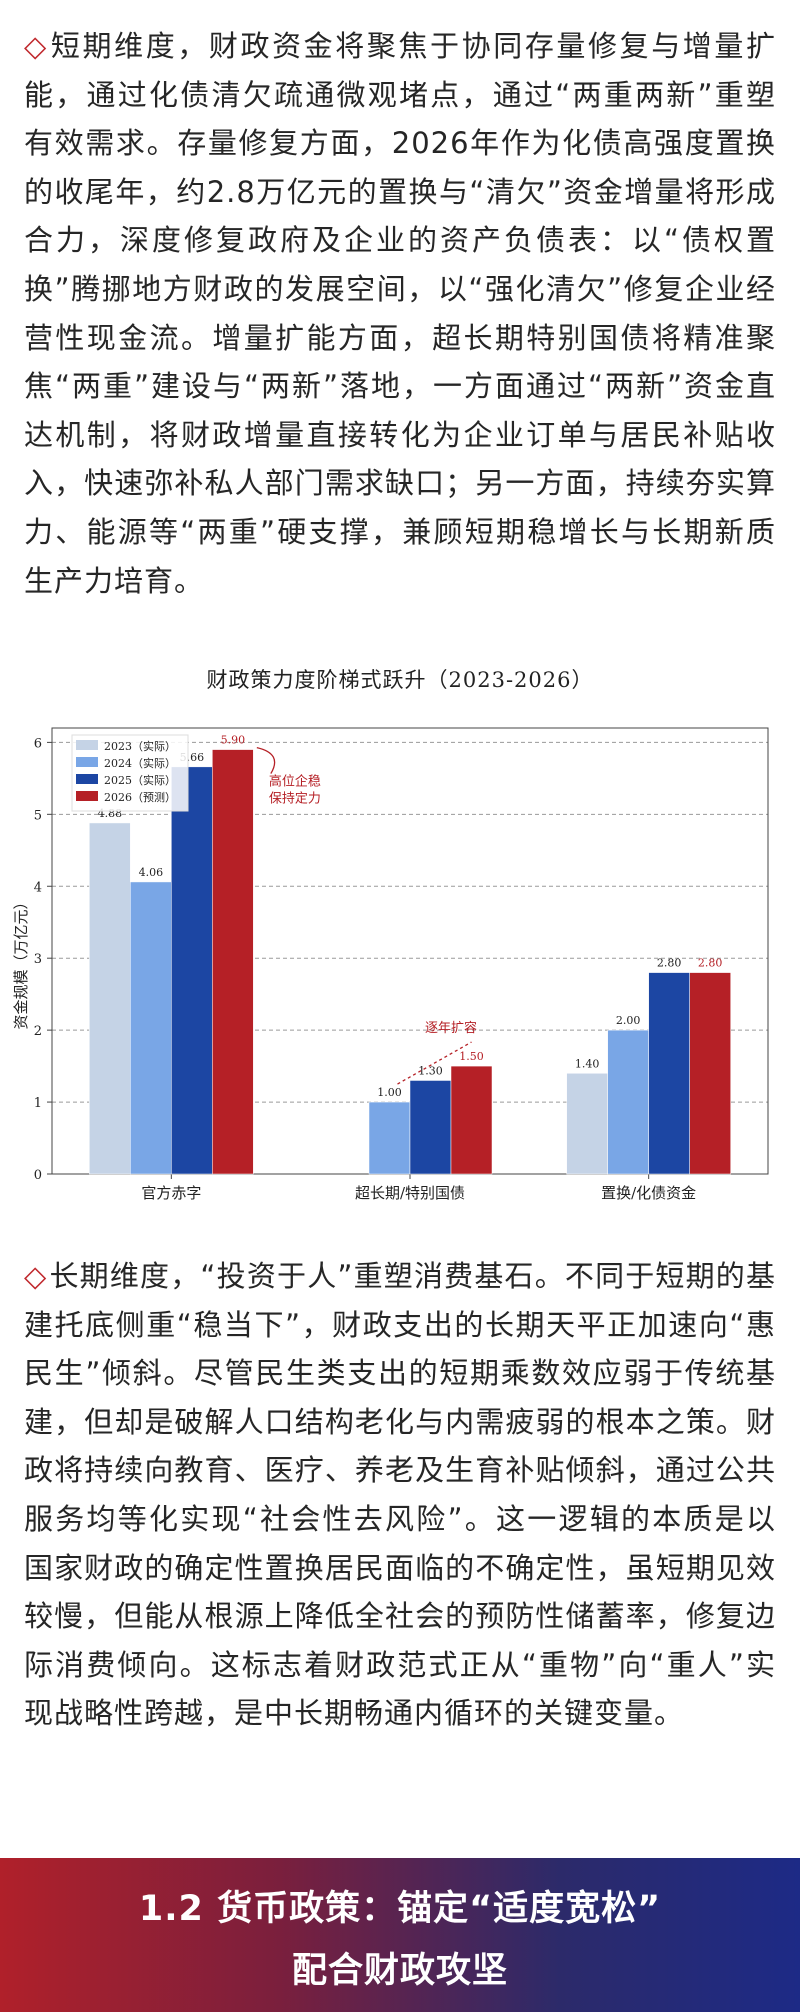 The width and height of the screenshot is (800, 2012). What do you see at coordinates (38, 1103) in the screenshot?
I see `y-tick-label: 1` at bounding box center [38, 1103].